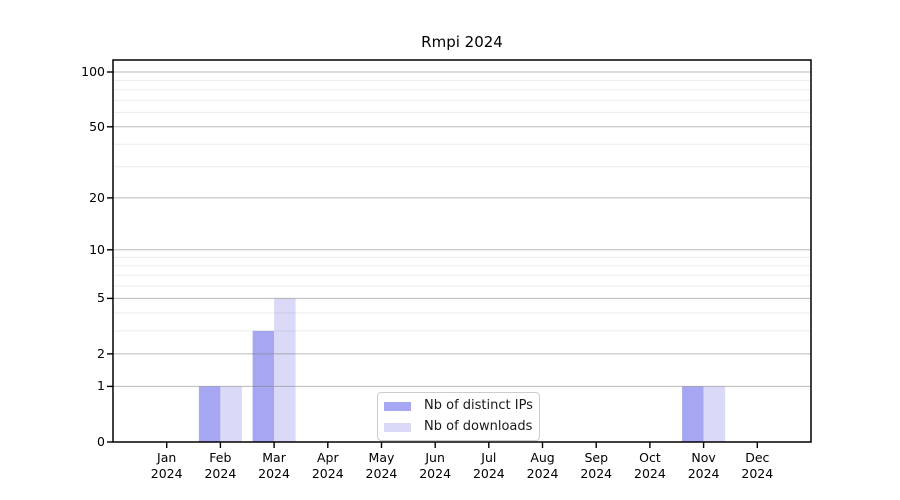 The width and height of the screenshot is (900, 500). What do you see at coordinates (97, 197) in the screenshot?
I see `y-tick-label-20: 20` at bounding box center [97, 197].